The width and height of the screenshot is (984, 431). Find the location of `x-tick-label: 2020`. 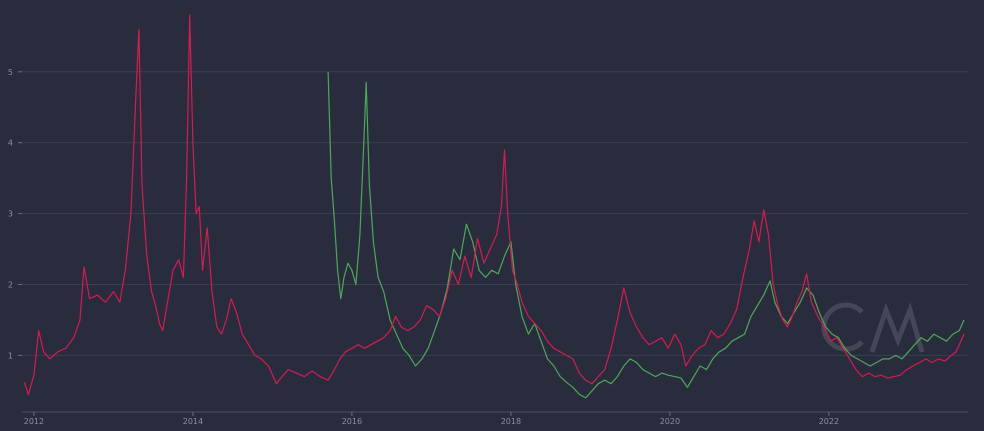

x-tick-label: 2020 is located at coordinates (670, 421).